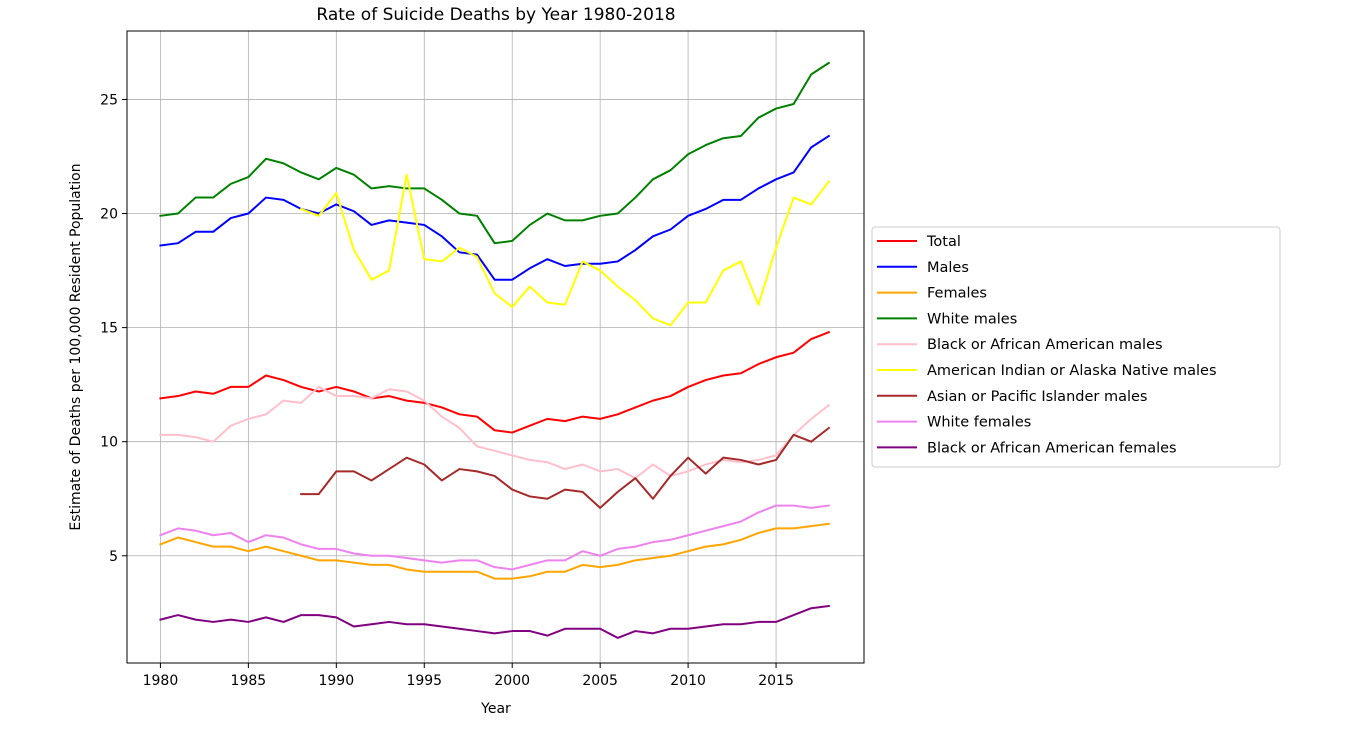 The image size is (1367, 730). What do you see at coordinates (1037, 397) in the screenshot?
I see `legend-label-asian-or-pacific-islander-males: Asian or Pacific Islander males` at bounding box center [1037, 397].